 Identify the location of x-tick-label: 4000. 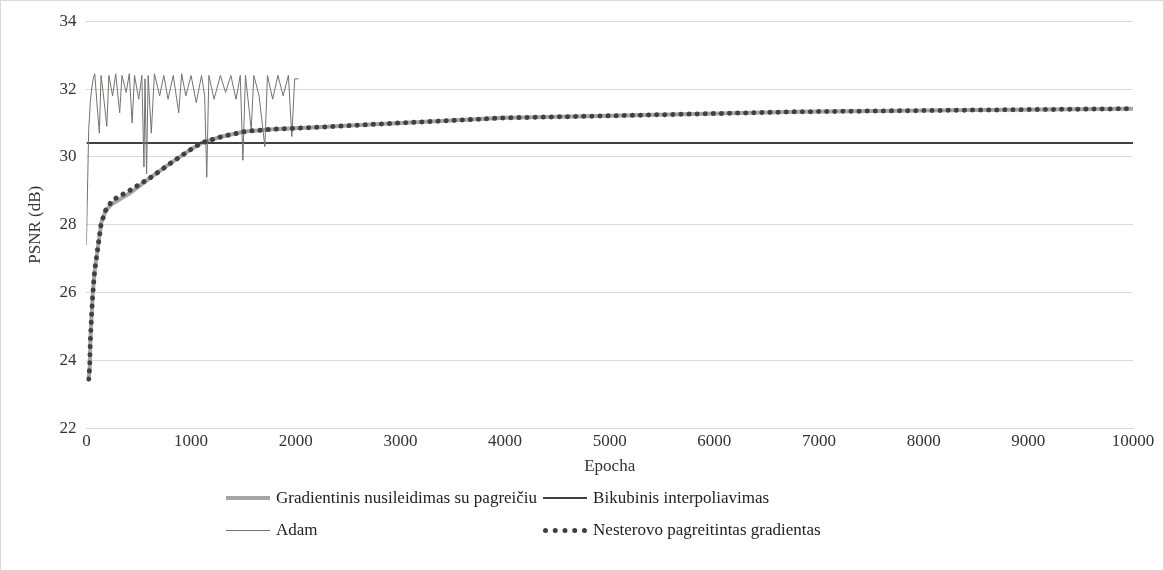
(505, 440).